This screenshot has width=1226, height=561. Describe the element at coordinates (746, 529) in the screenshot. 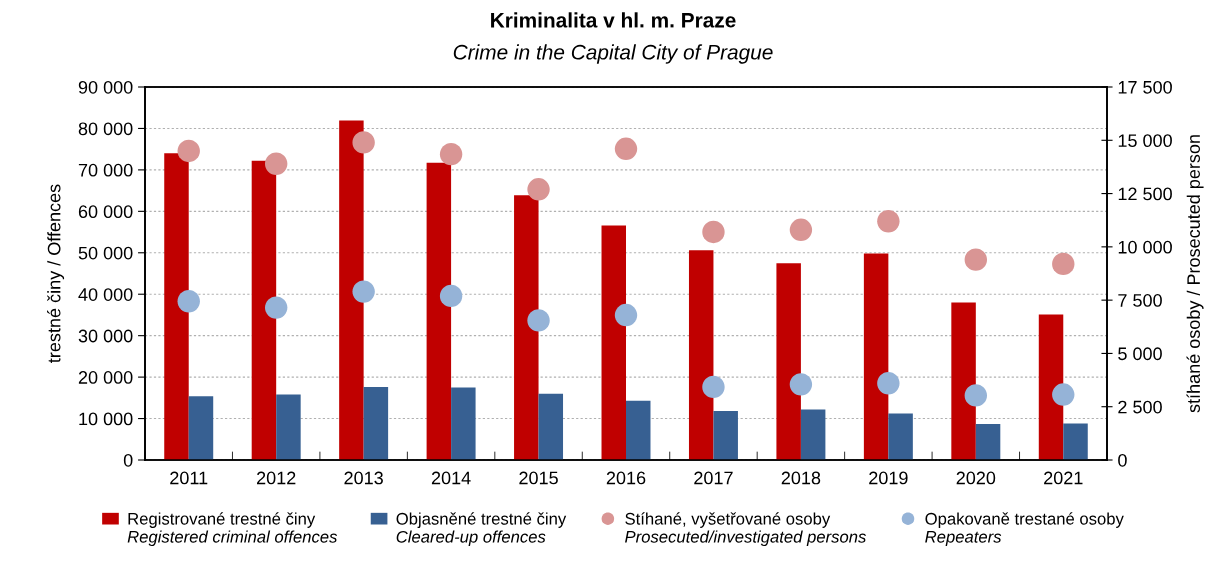

I see `legend-label: Stíhané, vyšetřované osoby Prosecuted/investigated persons` at that location.